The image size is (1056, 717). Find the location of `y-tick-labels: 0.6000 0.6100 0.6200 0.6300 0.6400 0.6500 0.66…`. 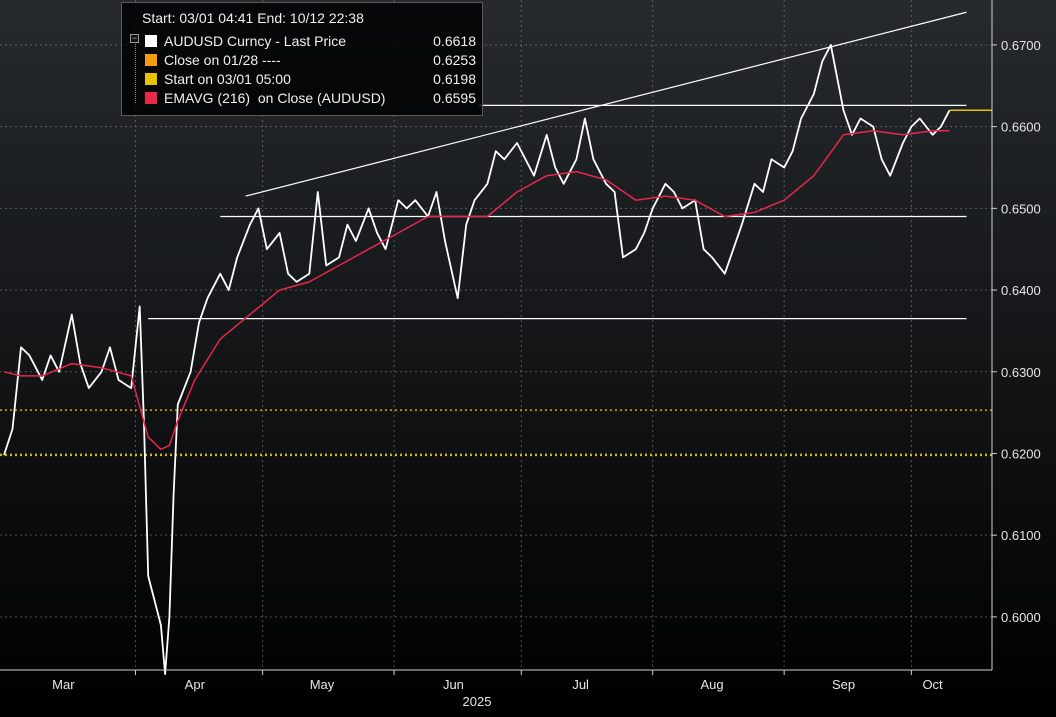

y-tick-labels: 0.6000 0.6100 0.6200 0.6300 0.6400 0.6500 0.66… is located at coordinates (1016, 331).